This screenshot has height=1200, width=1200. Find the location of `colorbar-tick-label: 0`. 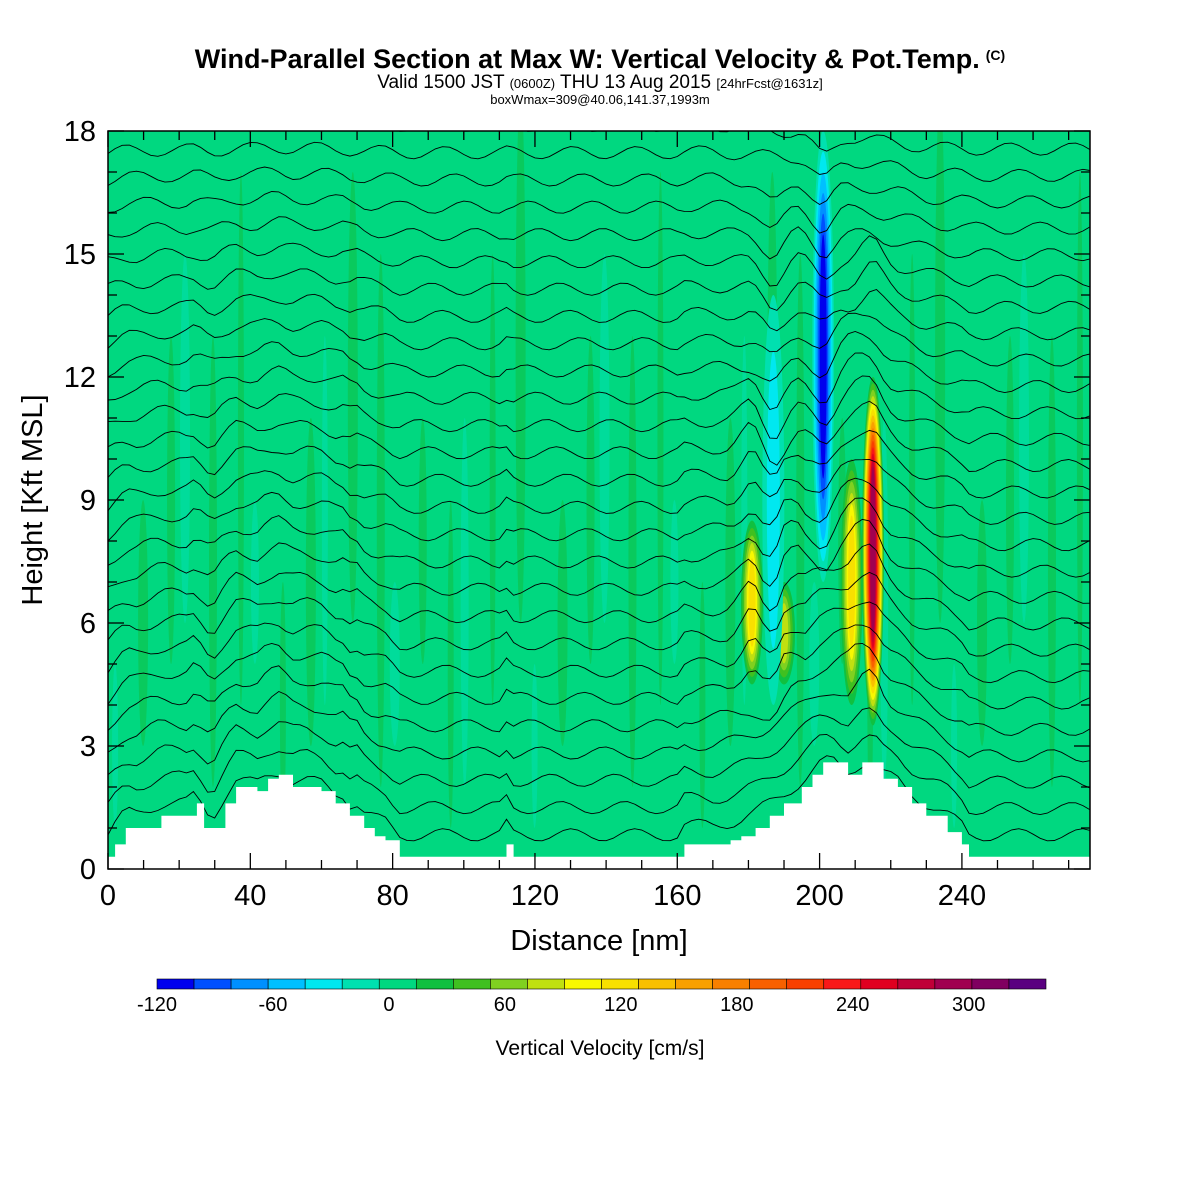

colorbar-tick-label: 0 is located at coordinates (389, 1005).